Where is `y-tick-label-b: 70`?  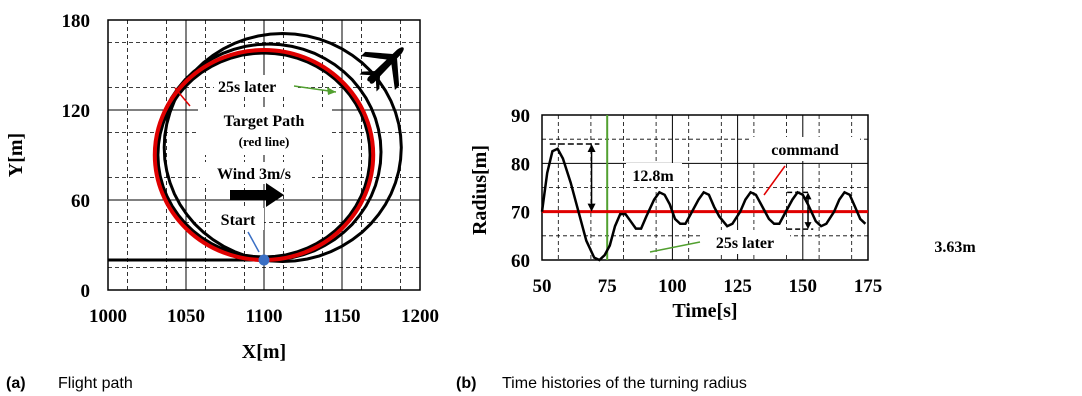
y-tick-label-b: 70 is located at coordinates (520, 213).